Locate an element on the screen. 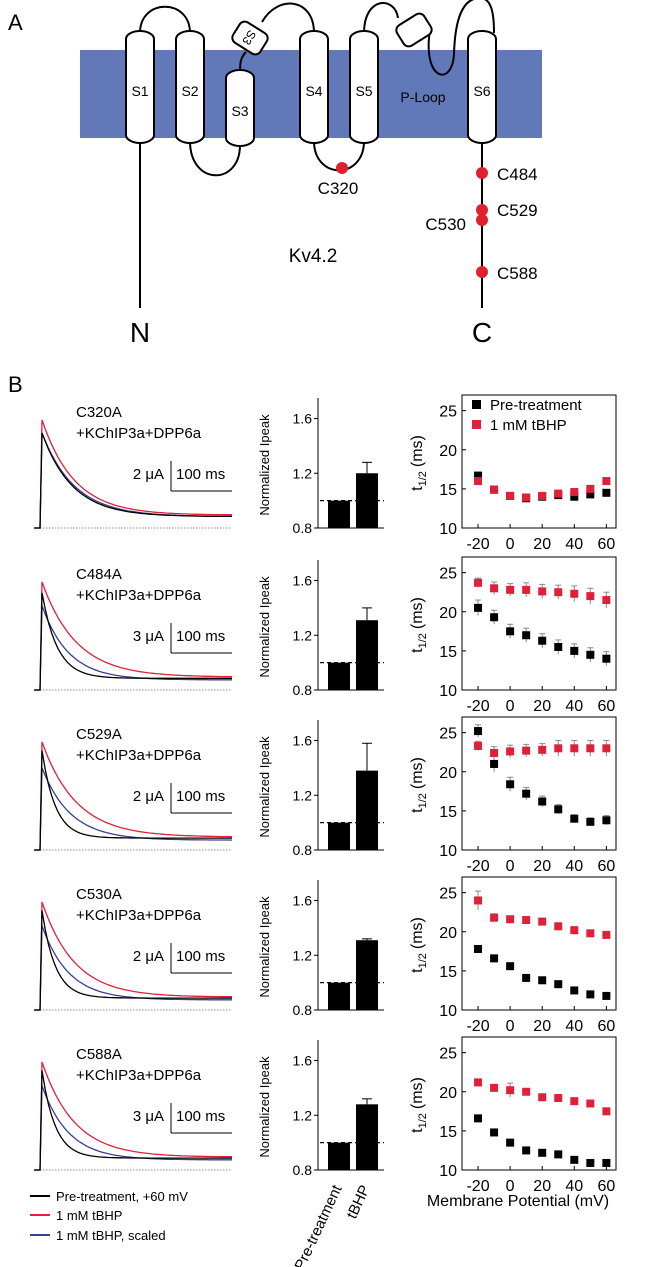 The image size is (660, 1267). cysteine-c588-label: C588 is located at coordinates (517, 273).